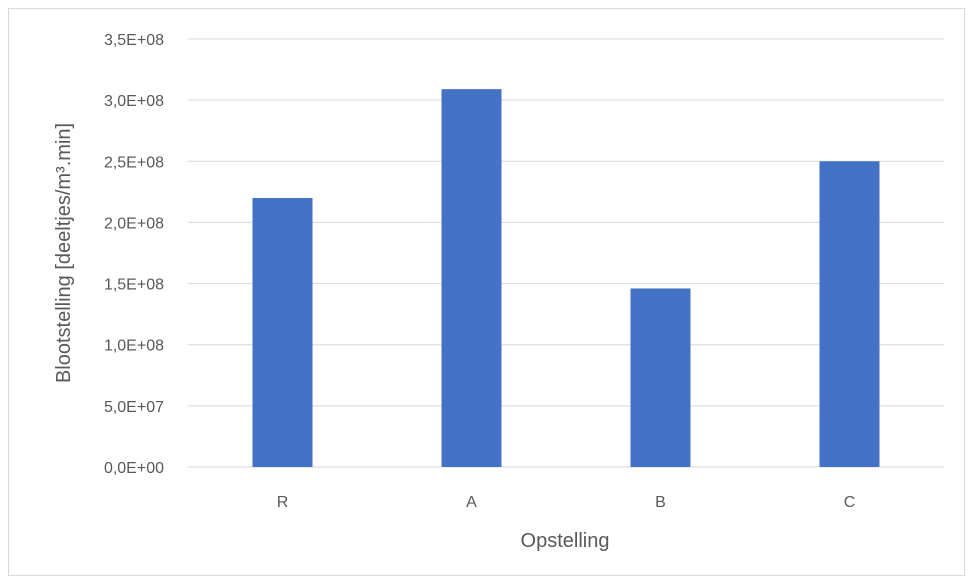  What do you see at coordinates (471, 278) in the screenshot?
I see `bar-a` at bounding box center [471, 278].